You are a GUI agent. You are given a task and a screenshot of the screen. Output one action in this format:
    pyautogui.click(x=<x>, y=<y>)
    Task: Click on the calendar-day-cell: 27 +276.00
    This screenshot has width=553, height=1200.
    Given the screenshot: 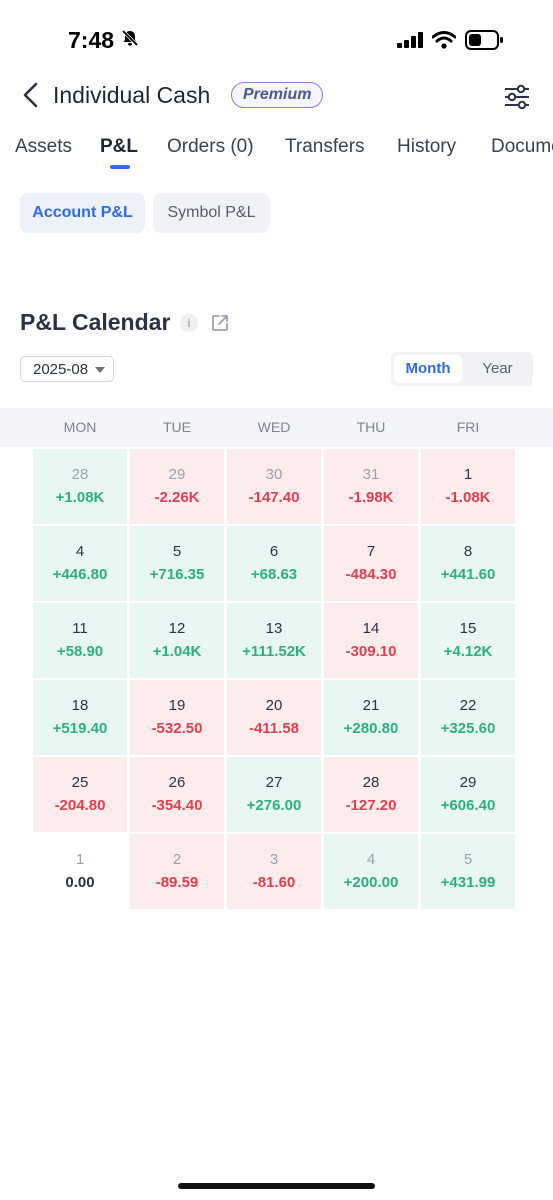 What is the action you would take?
    pyautogui.click(x=274, y=794)
    